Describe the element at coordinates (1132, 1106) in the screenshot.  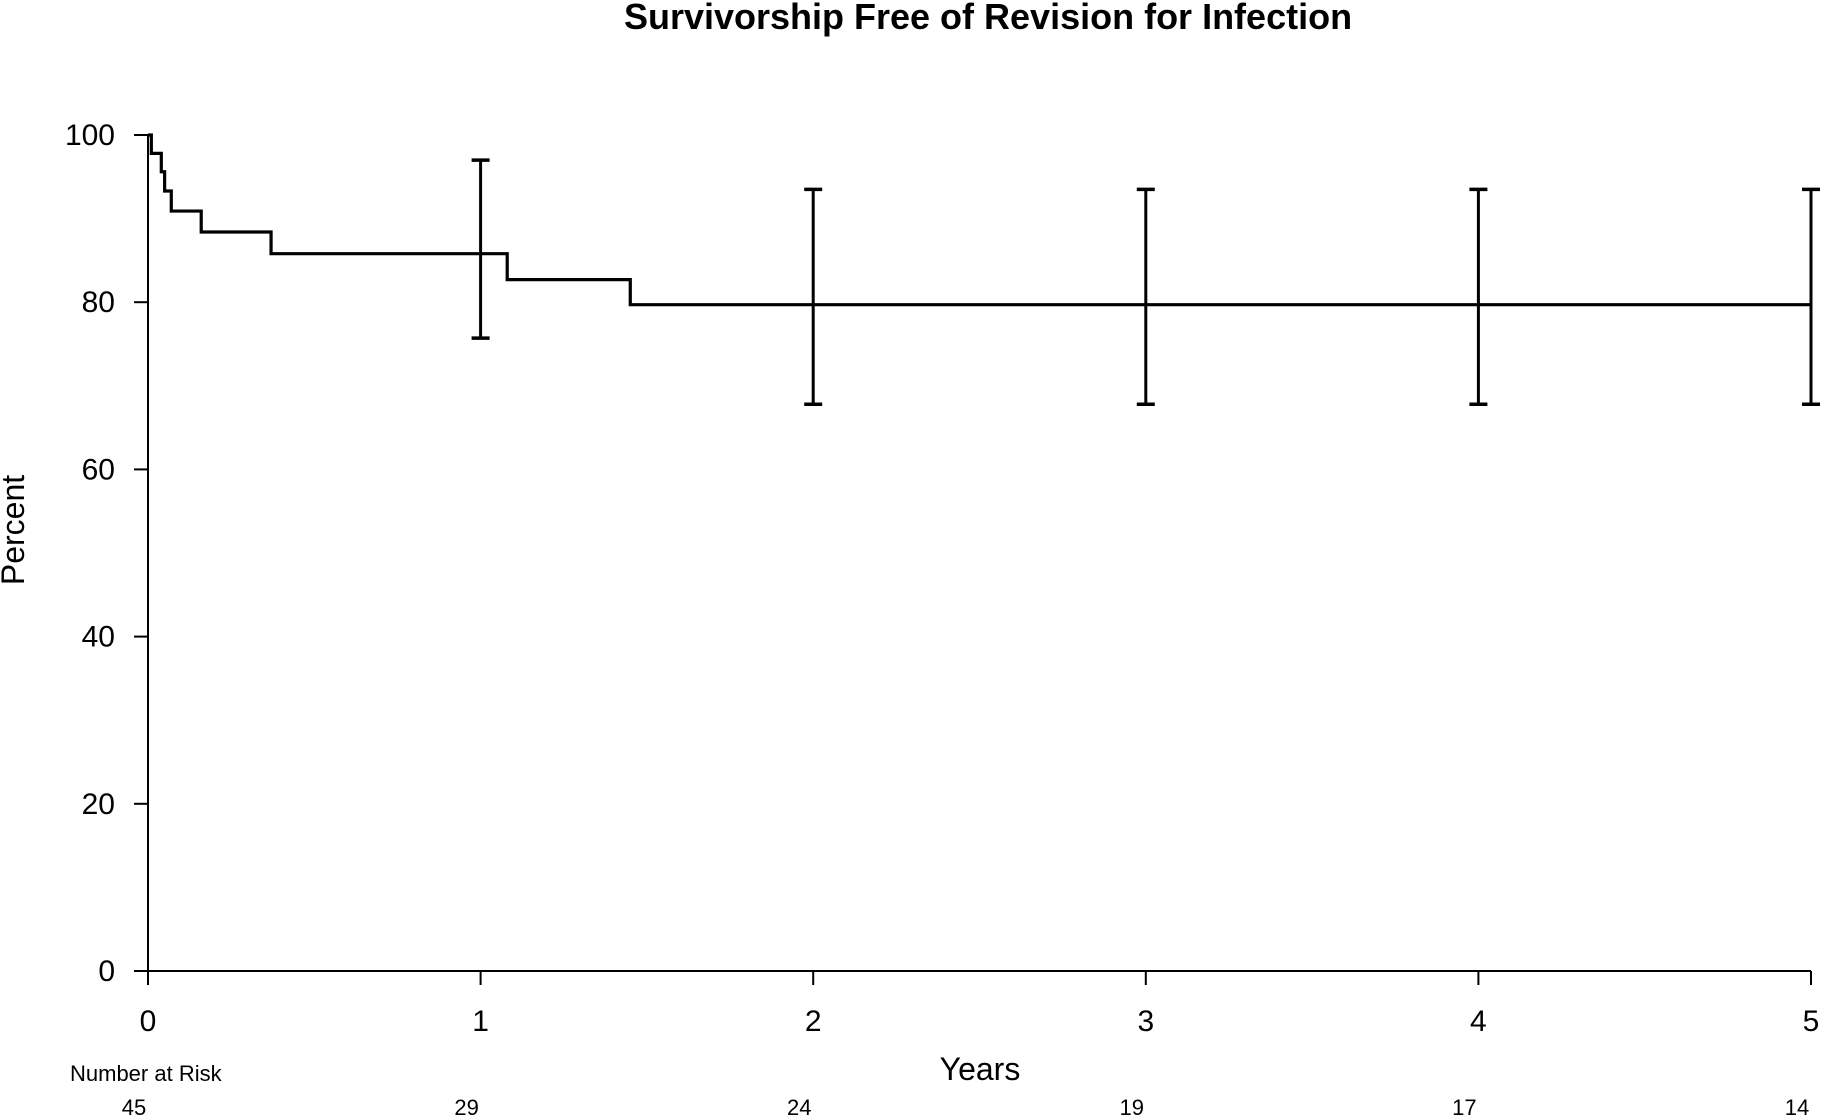
I see `number-at-risk-value: 19` at that location.